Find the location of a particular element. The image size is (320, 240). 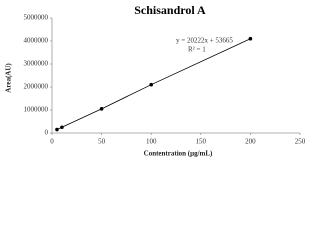

x-axis-label: Contentration (μg/mL) is located at coordinates (178, 154).